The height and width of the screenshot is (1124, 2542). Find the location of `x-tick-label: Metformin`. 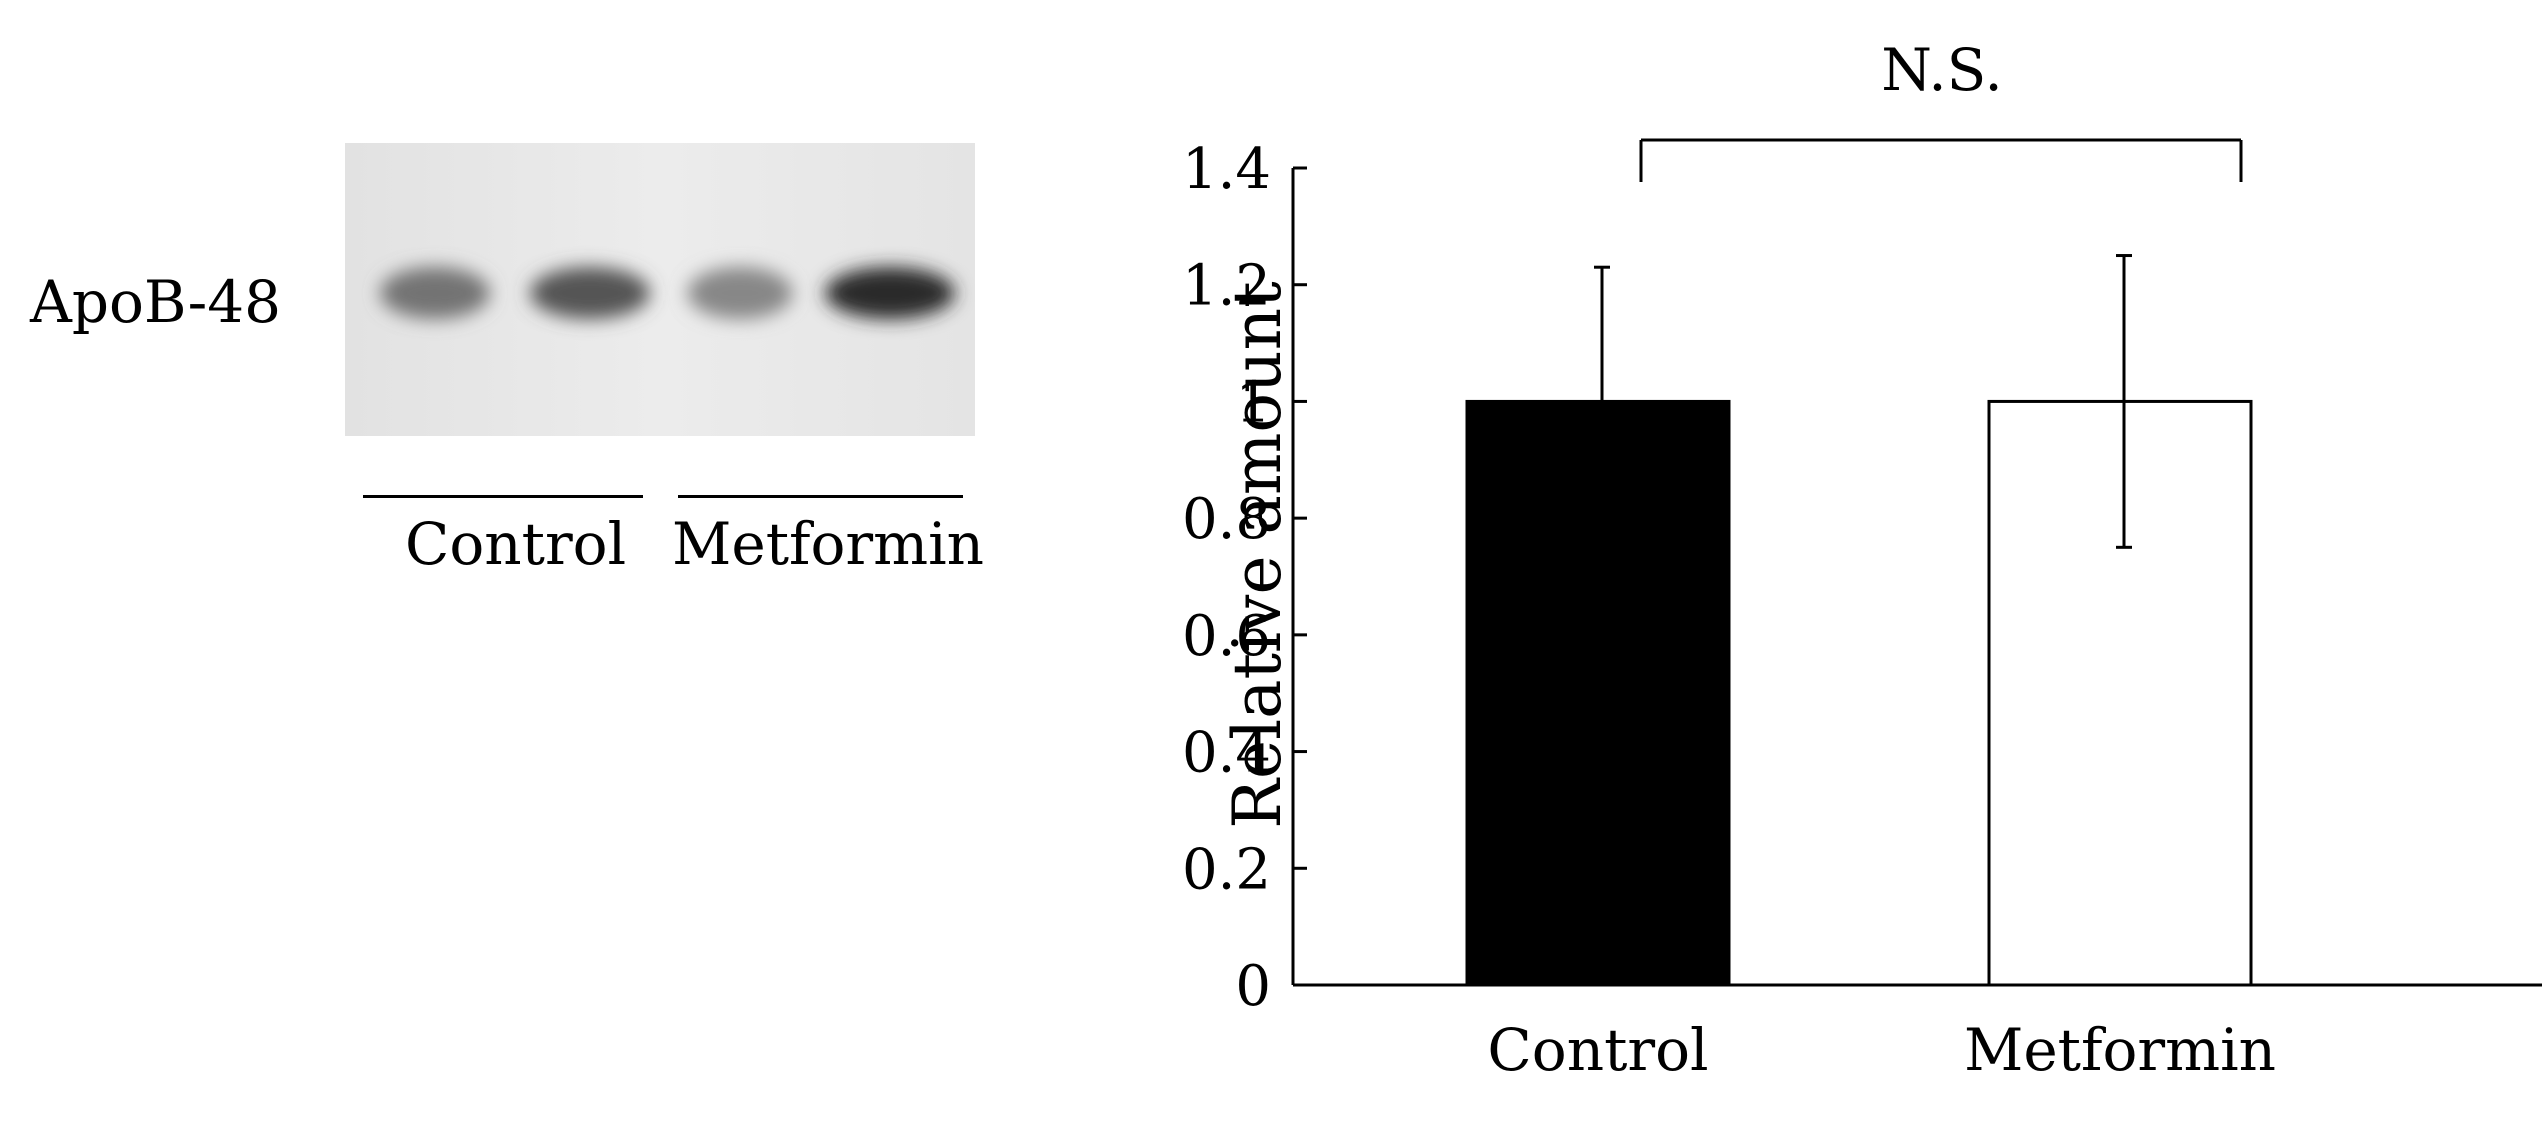

x-tick-label: Metformin is located at coordinates (2120, 1050).